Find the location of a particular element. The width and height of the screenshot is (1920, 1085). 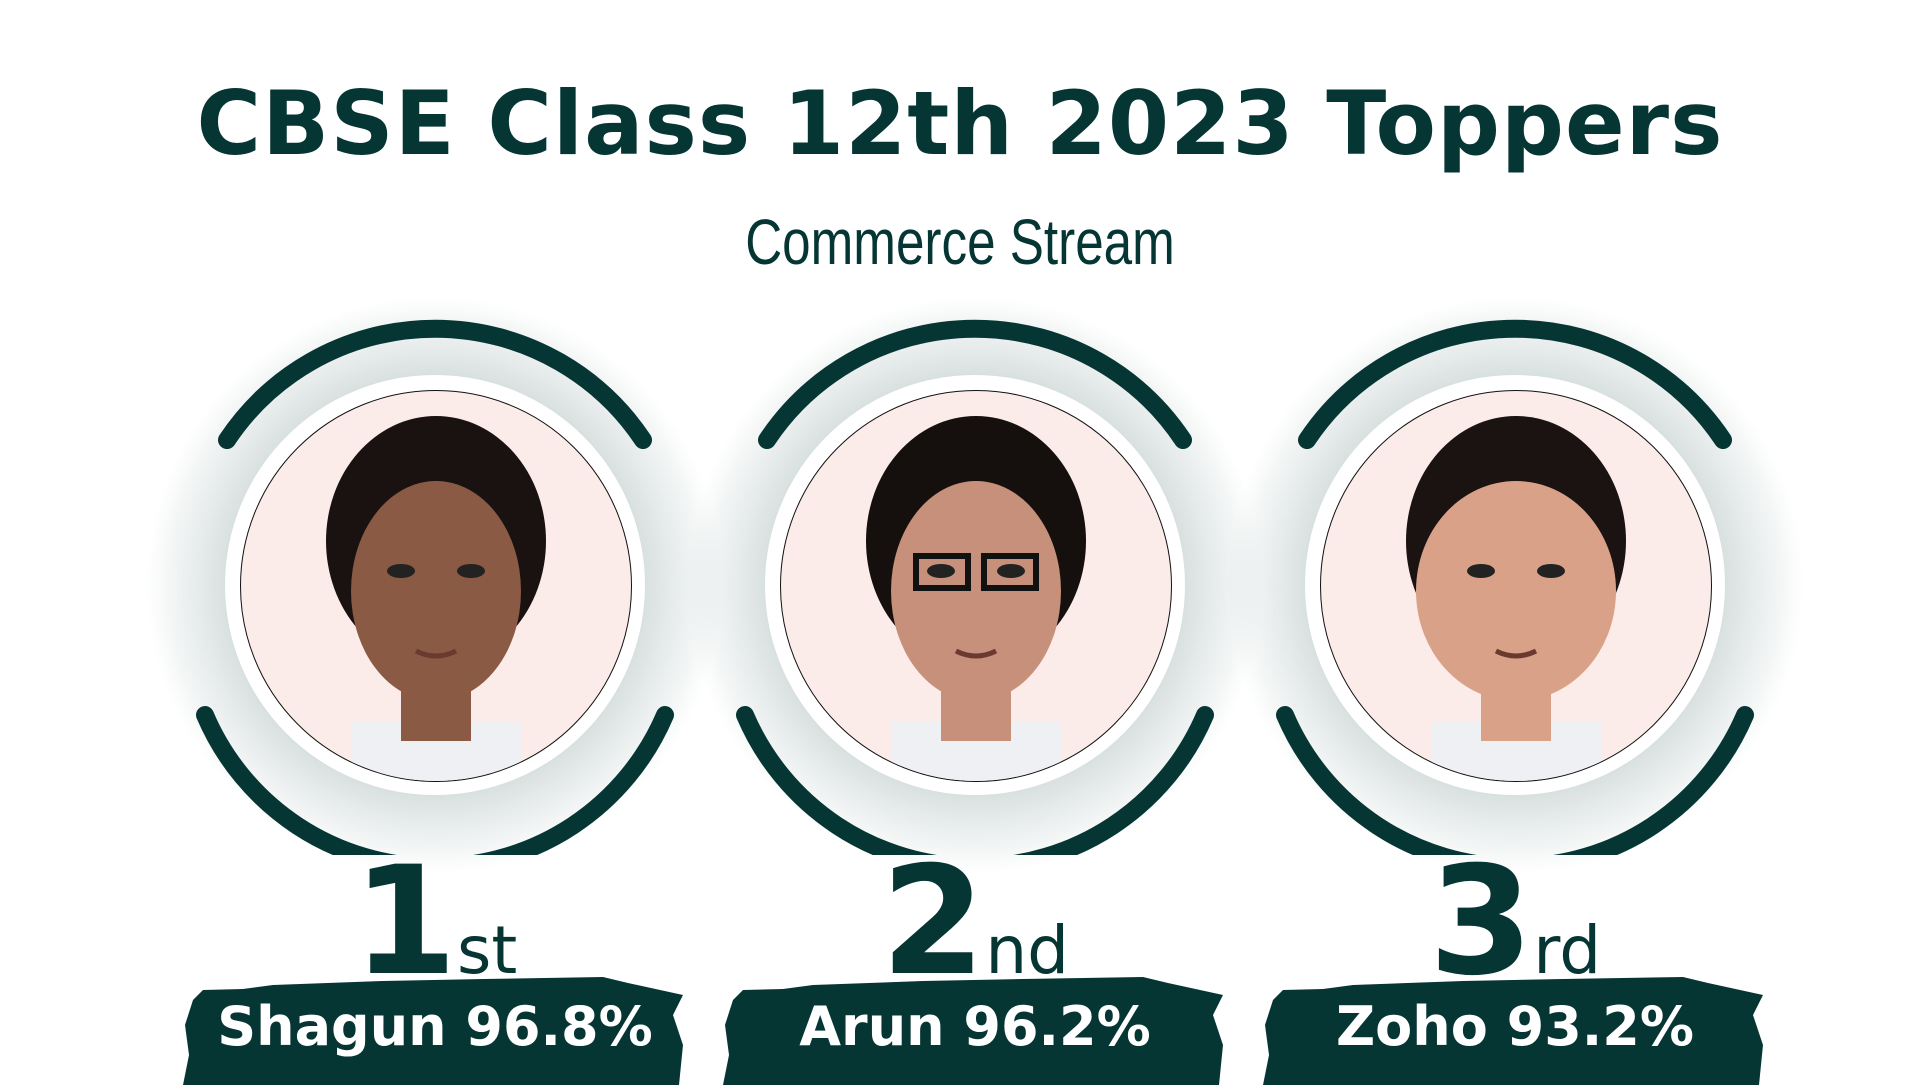

rank-label: 2nd is located at coordinates (975, 922).